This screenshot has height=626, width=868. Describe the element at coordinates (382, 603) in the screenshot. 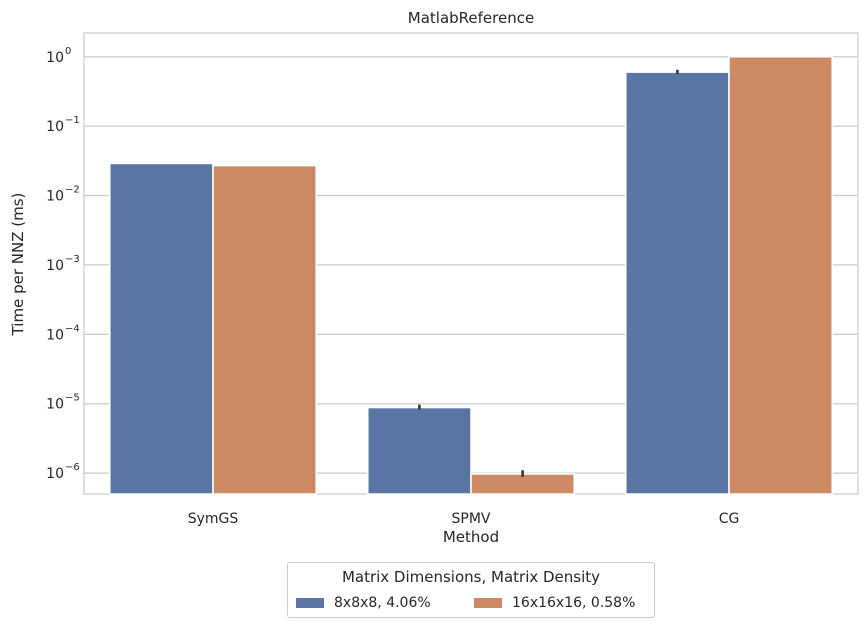

I see `legend-label-series-1: 8x8x8, 4.06%` at that location.